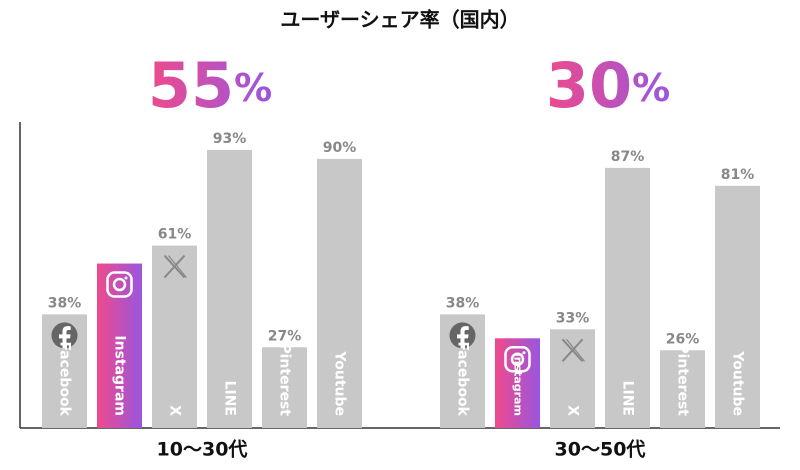 The width and height of the screenshot is (800, 470). I want to click on chart-title: ユーザーシェア率（国内）, so click(399, 20).